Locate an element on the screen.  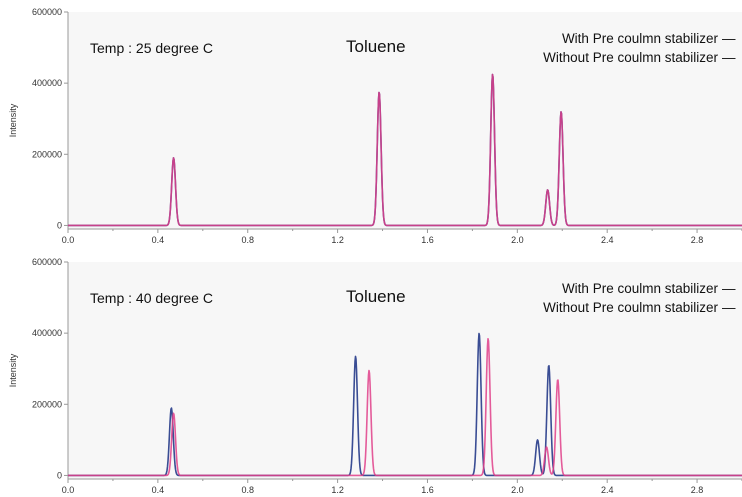
temperature-annotation: Temp : 40 degree C is located at coordinates (151, 298).